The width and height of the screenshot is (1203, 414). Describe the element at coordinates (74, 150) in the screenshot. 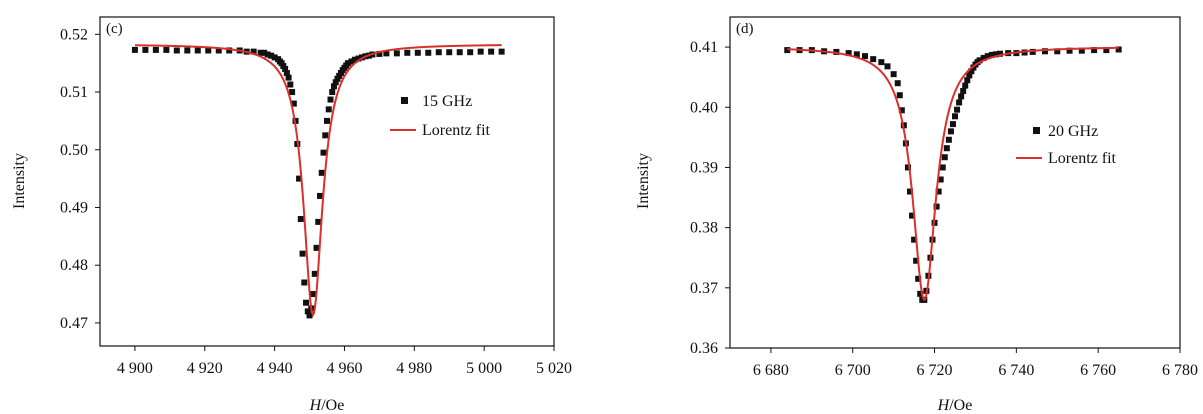

I see `y-tick-label: 0.50` at that location.